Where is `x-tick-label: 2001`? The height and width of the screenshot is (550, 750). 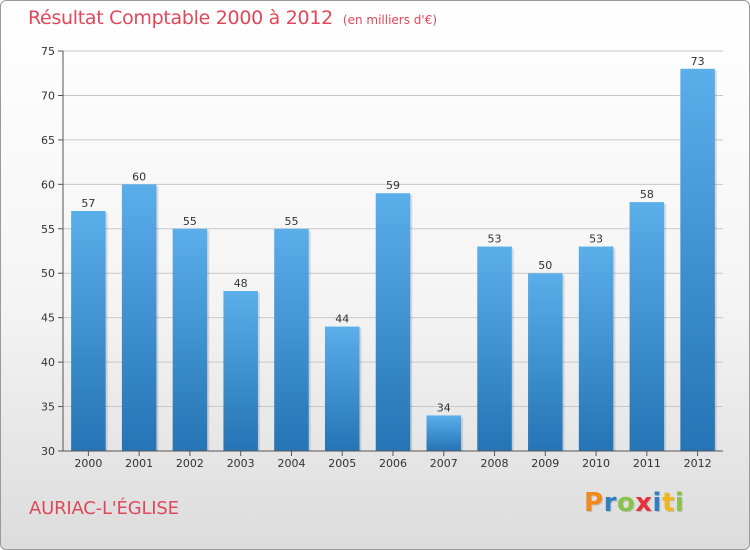
x-tick-label: 2001 is located at coordinates (139, 463).